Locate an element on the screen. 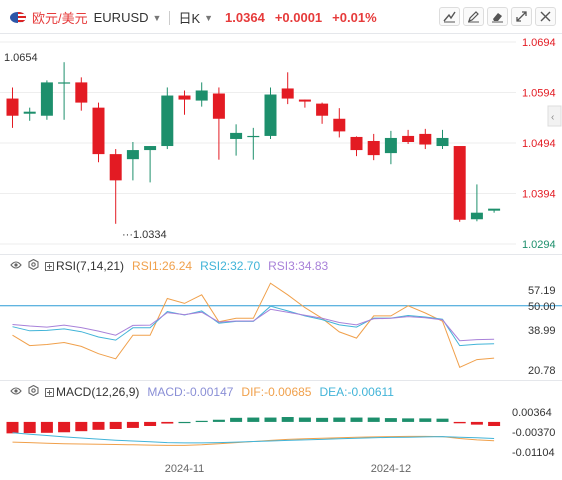 The width and height of the screenshot is (562, 480). collapse-panel-button: ‹ is located at coordinates (554, 116).